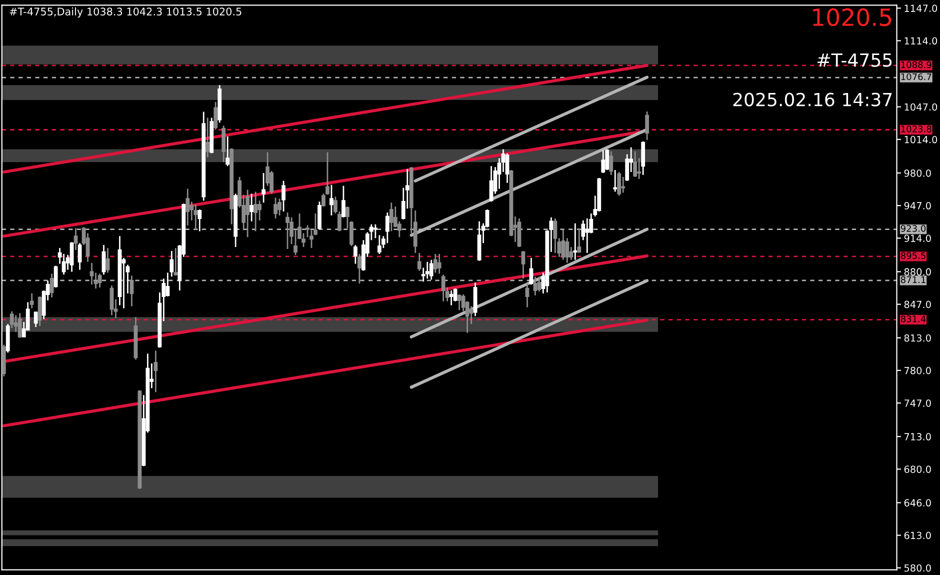  What do you see at coordinates (913, 256) in the screenshot?
I see `ref-line-label: 895.5` at bounding box center [913, 256].